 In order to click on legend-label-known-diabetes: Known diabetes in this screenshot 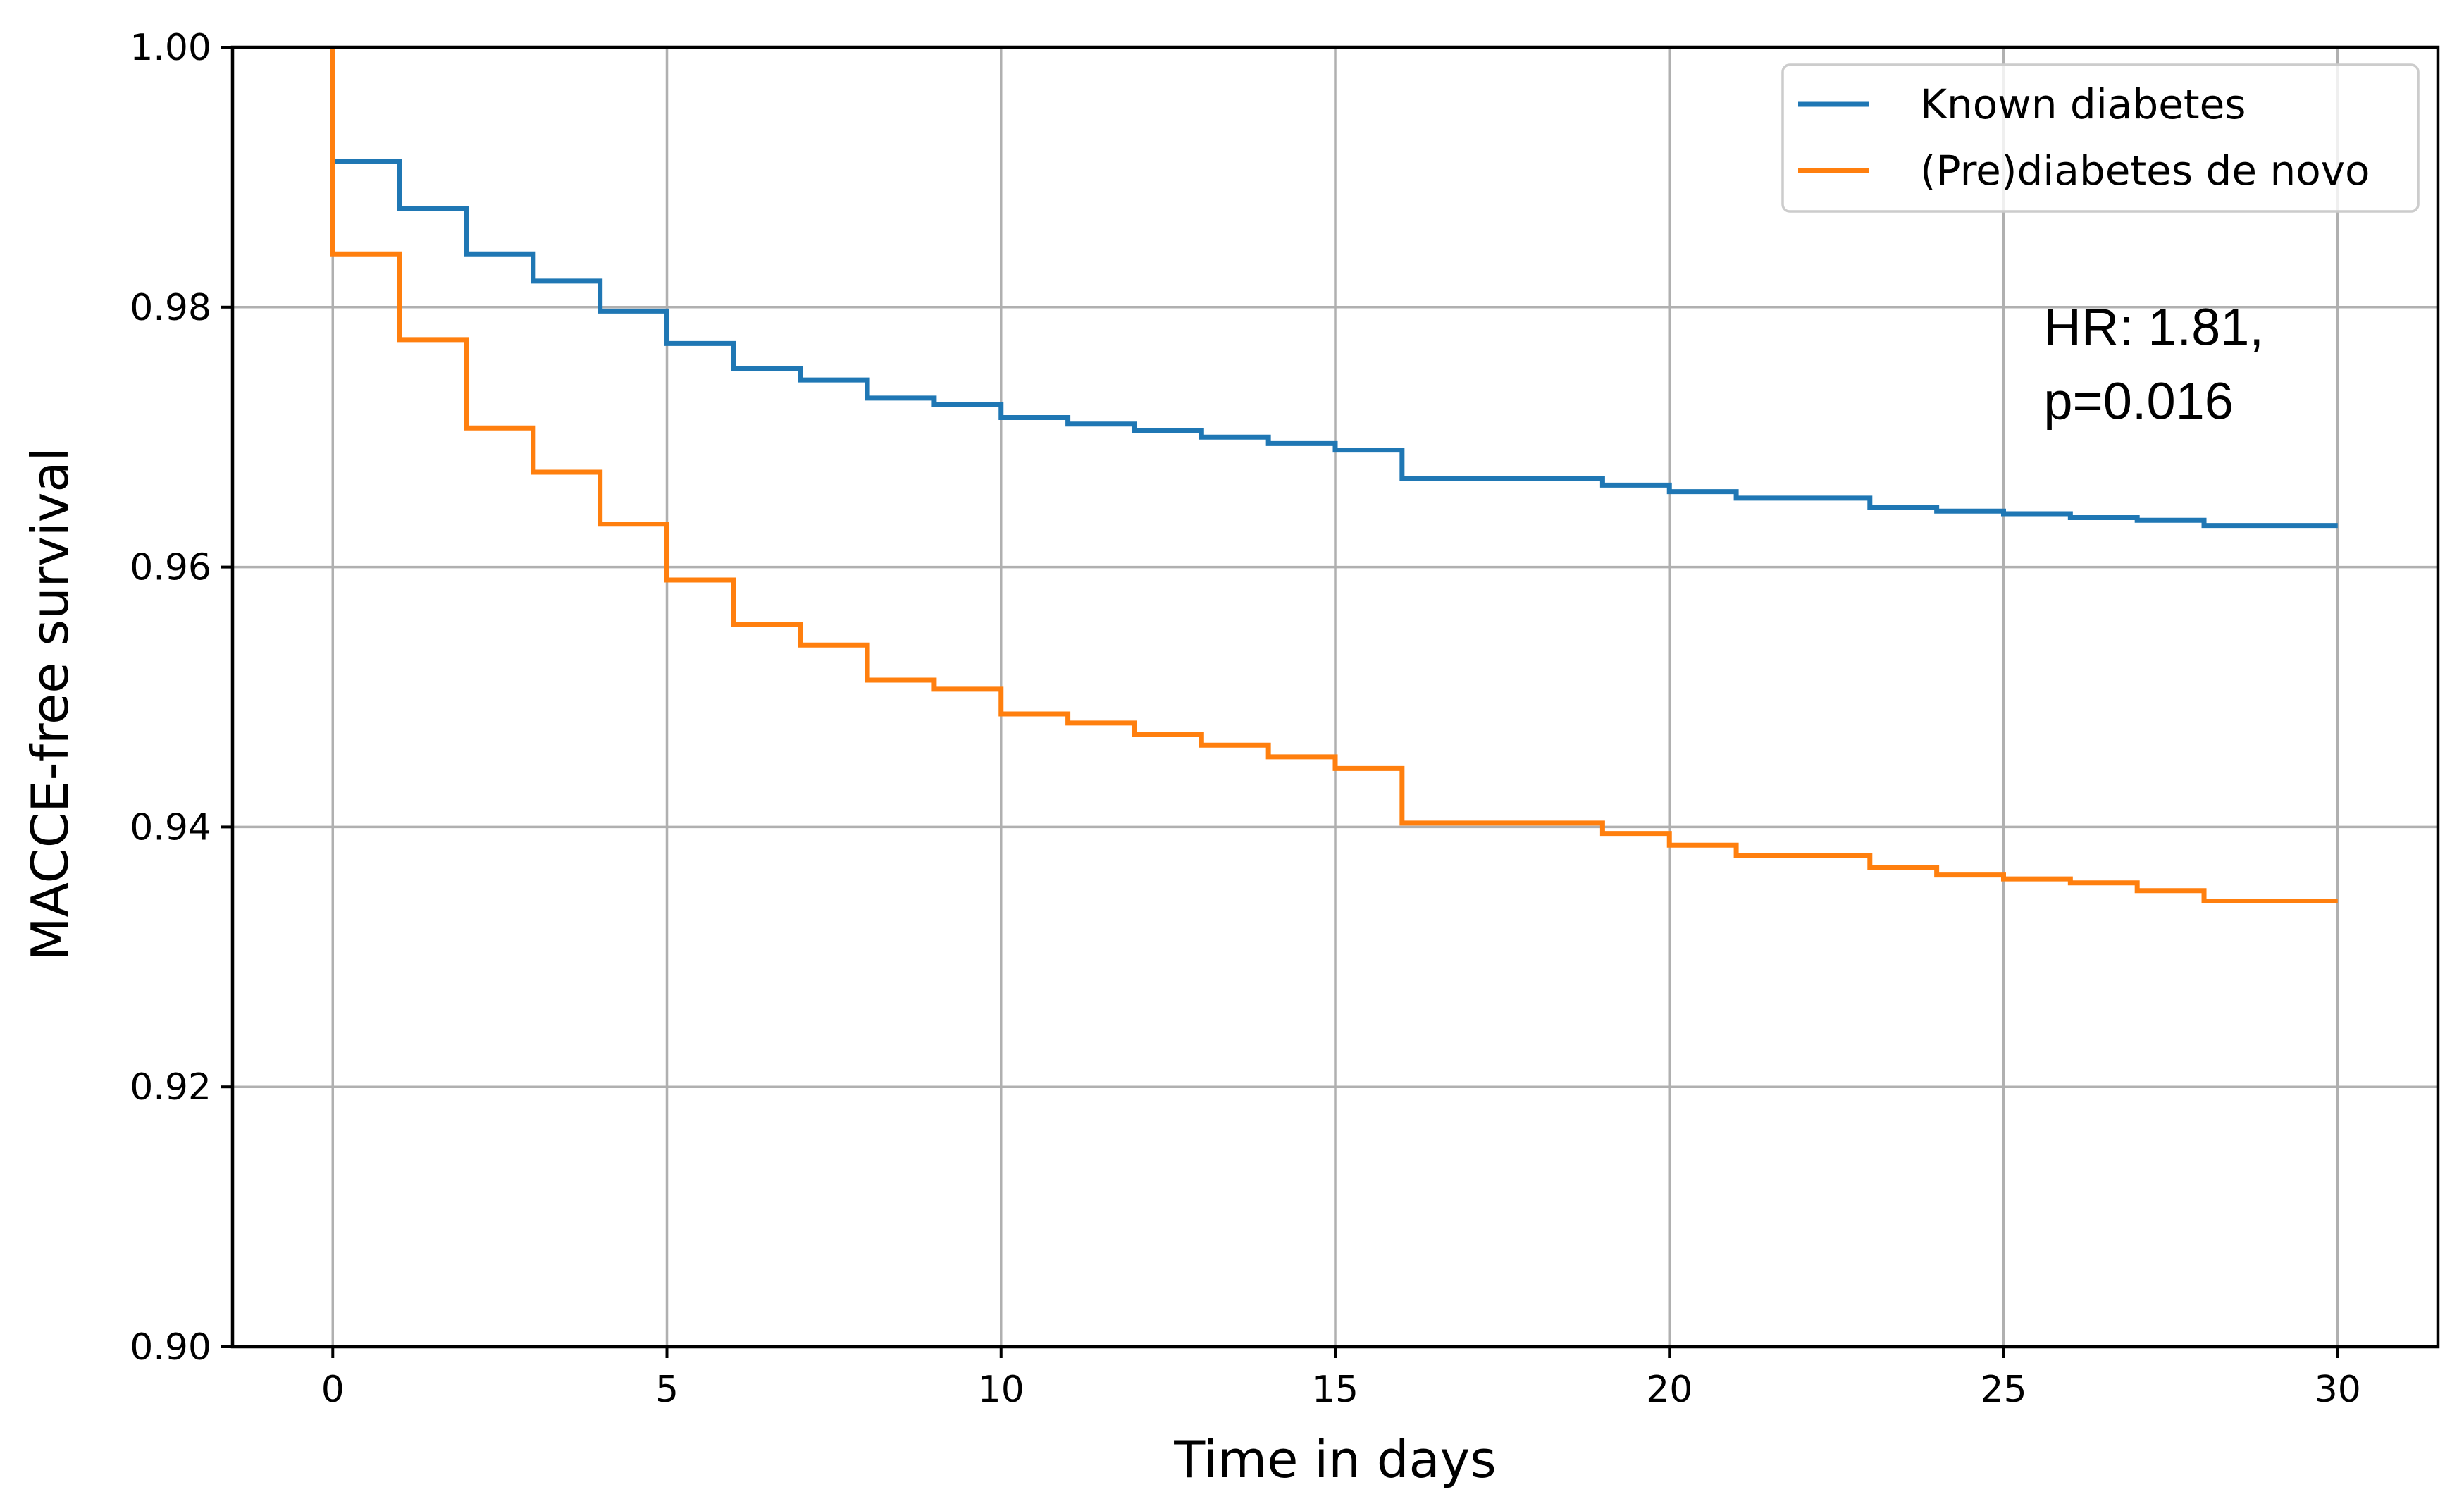, I will do `click(2083, 104)`.